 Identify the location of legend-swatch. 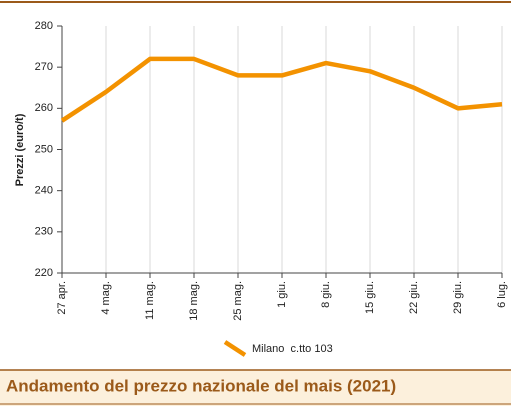
(235, 348).